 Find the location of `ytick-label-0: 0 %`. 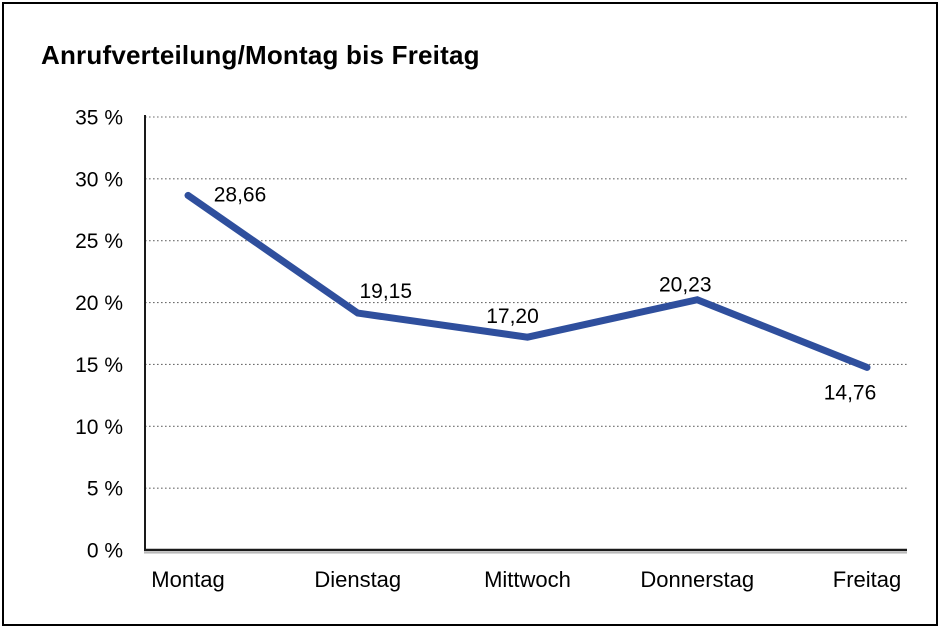

ytick-label-0: 0 % is located at coordinates (105, 551).